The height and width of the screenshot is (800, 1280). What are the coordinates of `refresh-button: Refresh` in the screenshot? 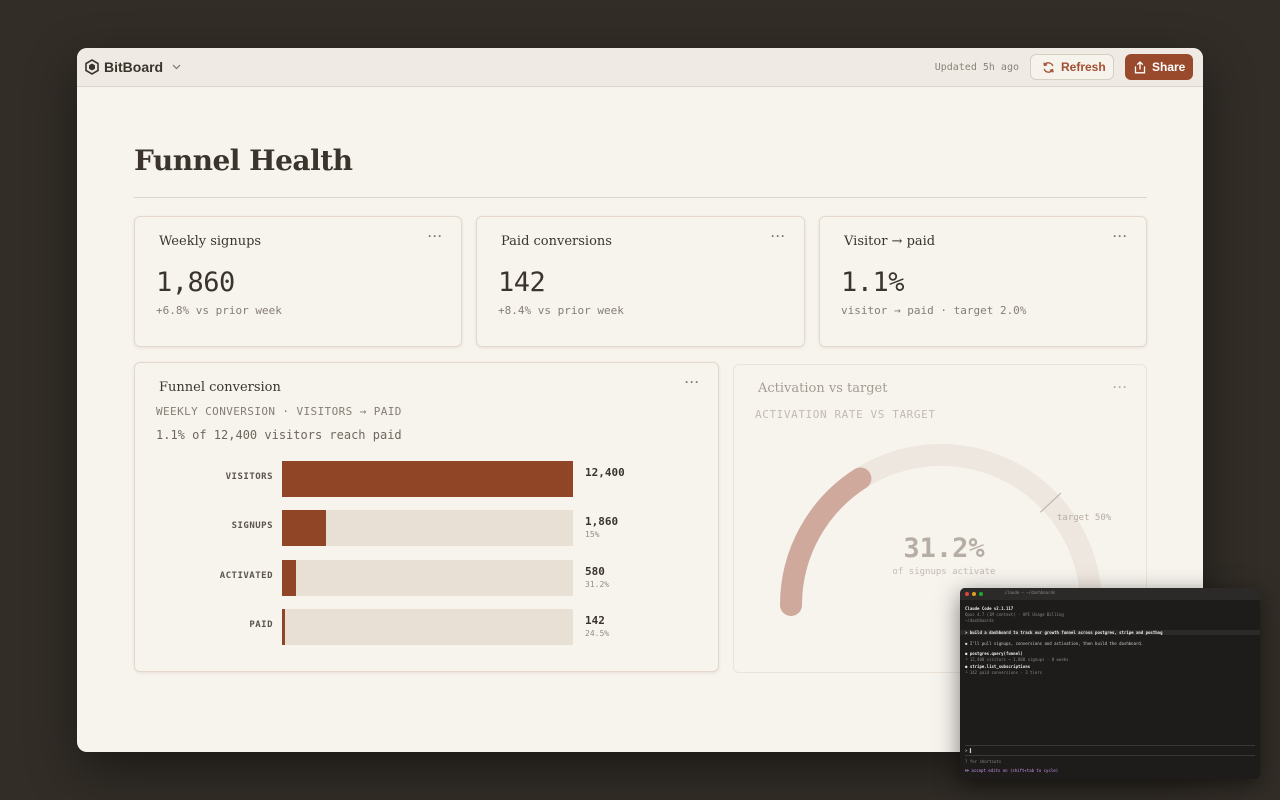 It's located at (1072, 67).